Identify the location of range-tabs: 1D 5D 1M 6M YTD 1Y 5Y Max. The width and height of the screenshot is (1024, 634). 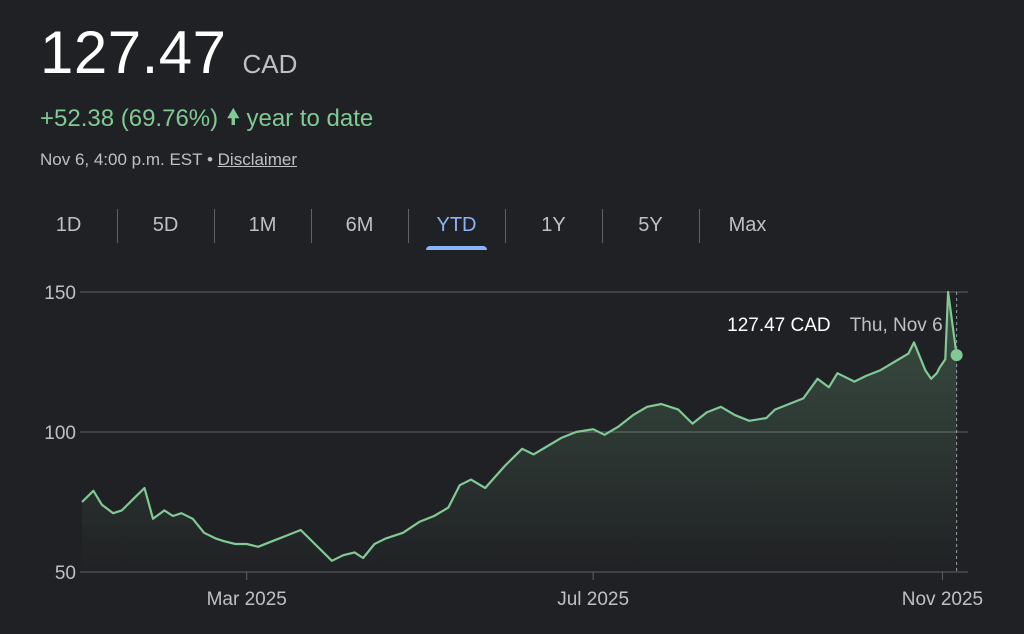
(408, 227).